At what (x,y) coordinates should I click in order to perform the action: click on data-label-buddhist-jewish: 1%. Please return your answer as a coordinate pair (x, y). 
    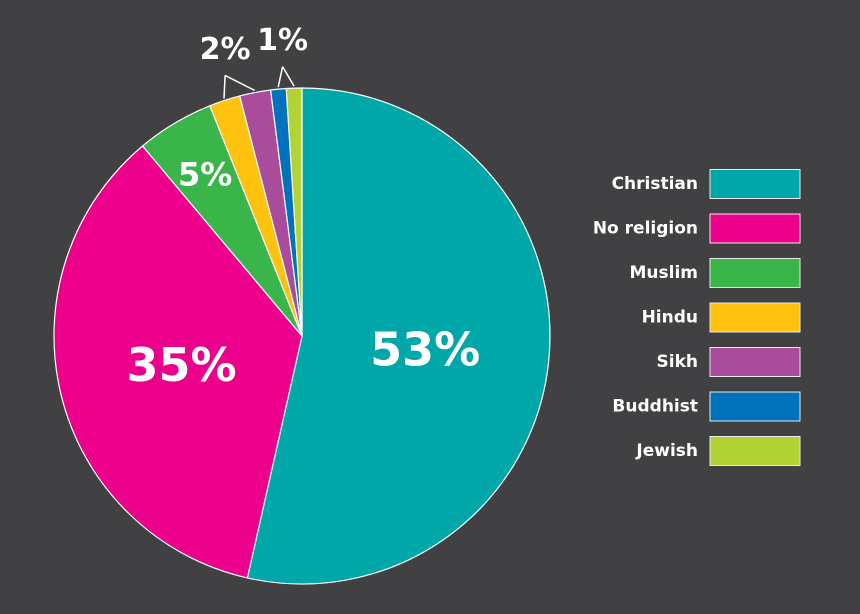
    Looking at the image, I should click on (282, 40).